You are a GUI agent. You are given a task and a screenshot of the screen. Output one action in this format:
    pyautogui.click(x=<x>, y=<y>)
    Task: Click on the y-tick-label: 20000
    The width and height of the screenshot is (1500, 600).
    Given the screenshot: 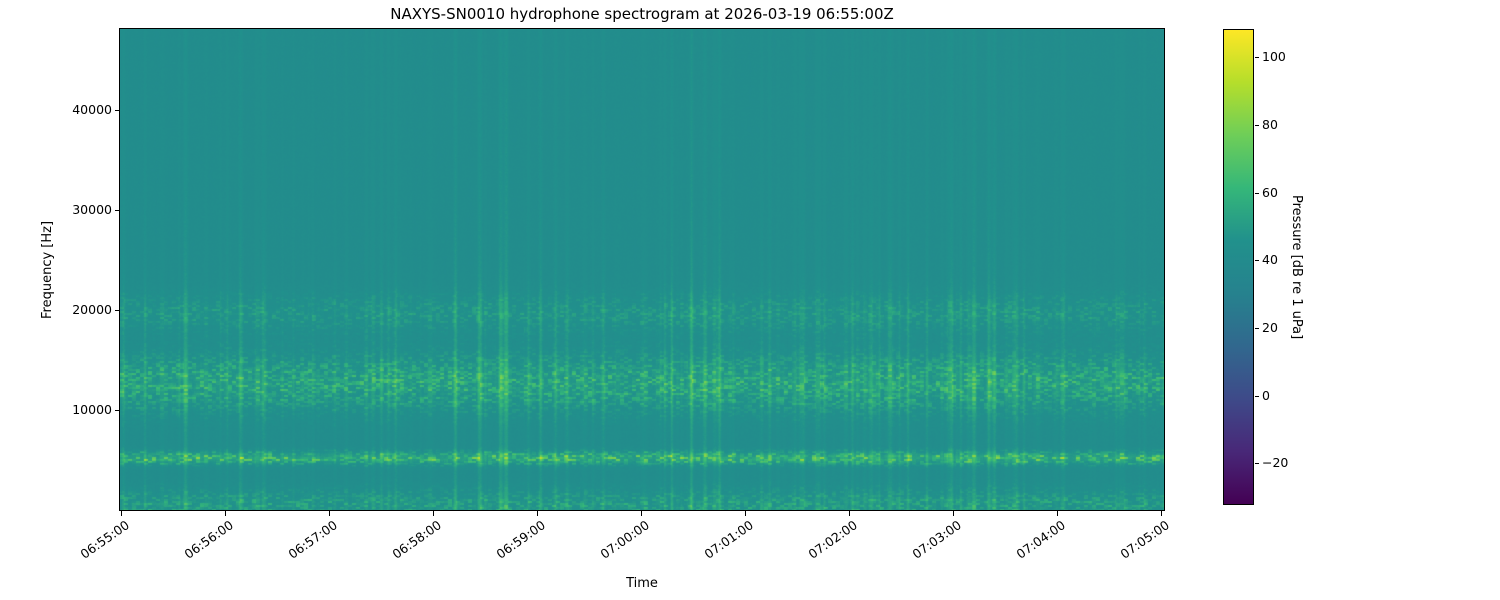 What is the action you would take?
    pyautogui.click(x=92, y=309)
    